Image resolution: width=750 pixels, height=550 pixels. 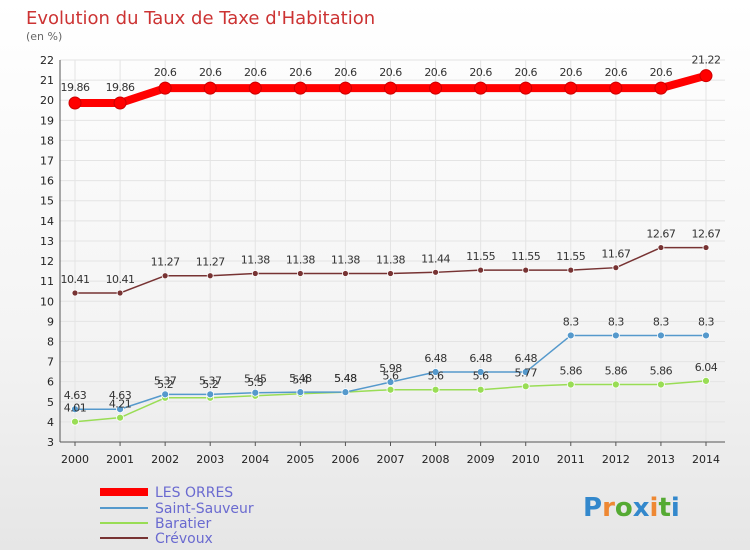 I want to click on y-tick-label: 6, so click(x=50, y=382).